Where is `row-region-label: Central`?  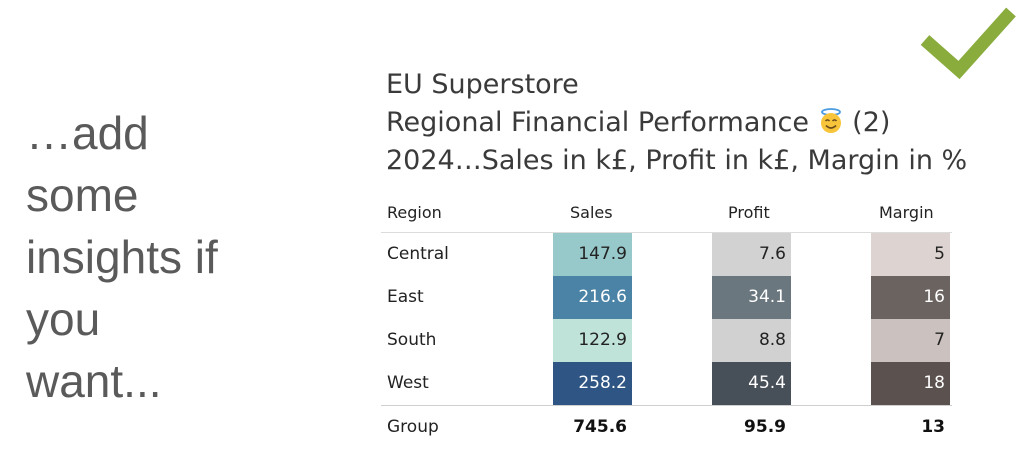
row-region-label: Central is located at coordinates (418, 254).